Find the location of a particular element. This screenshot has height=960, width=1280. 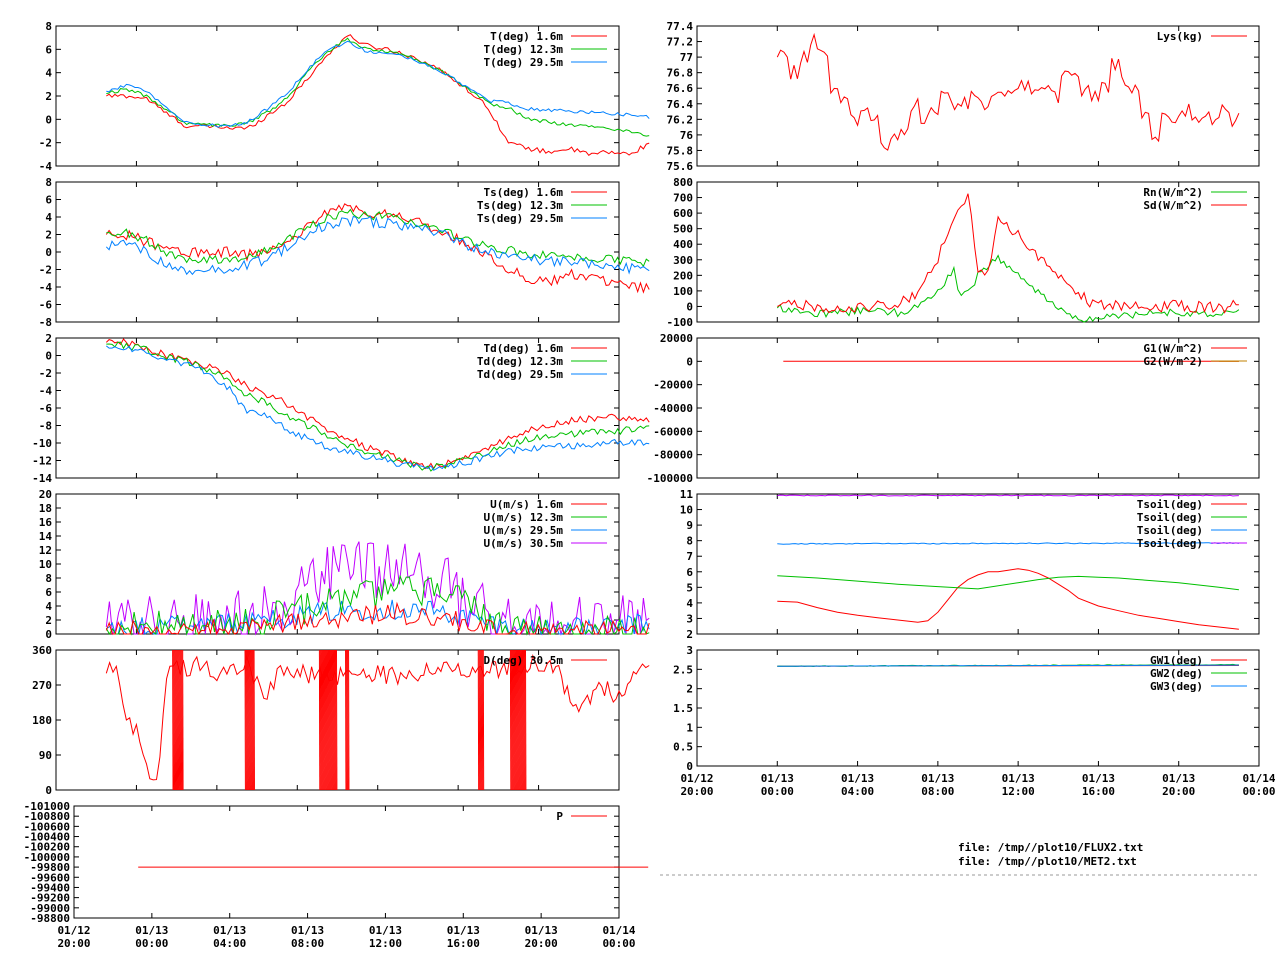

legend-label: Sd(W/m^2) is located at coordinates (1173, 205).